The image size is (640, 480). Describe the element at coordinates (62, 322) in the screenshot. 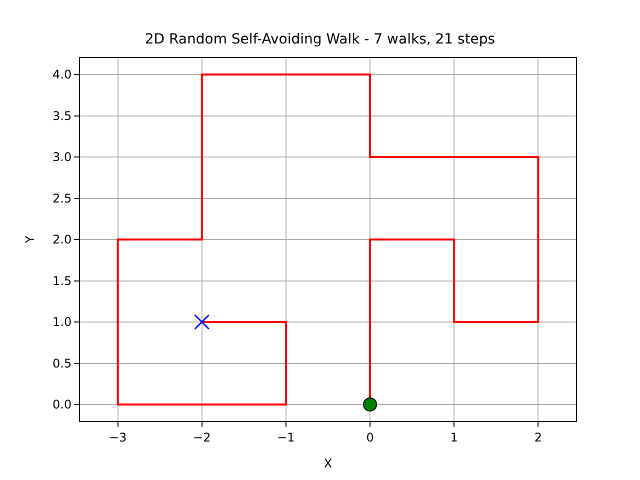

I see `y-tick-label: 1.0` at that location.